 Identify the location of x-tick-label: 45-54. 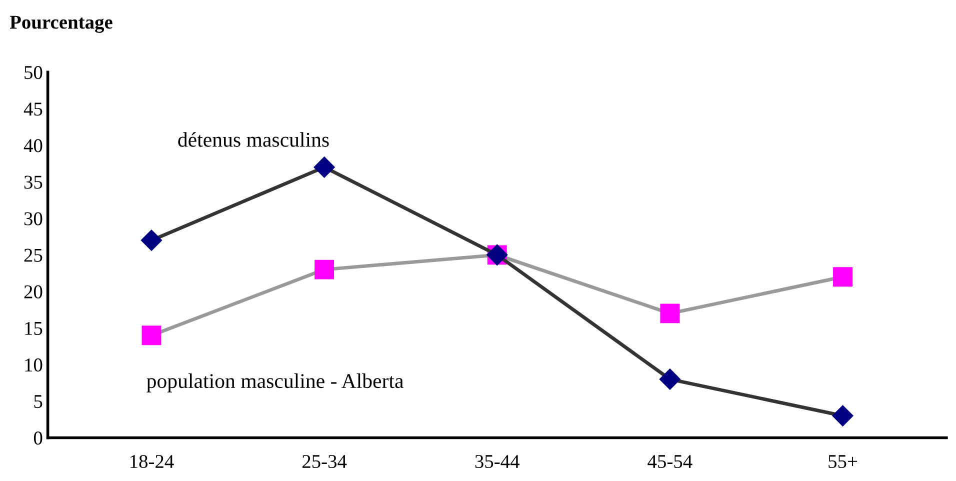
(670, 461).